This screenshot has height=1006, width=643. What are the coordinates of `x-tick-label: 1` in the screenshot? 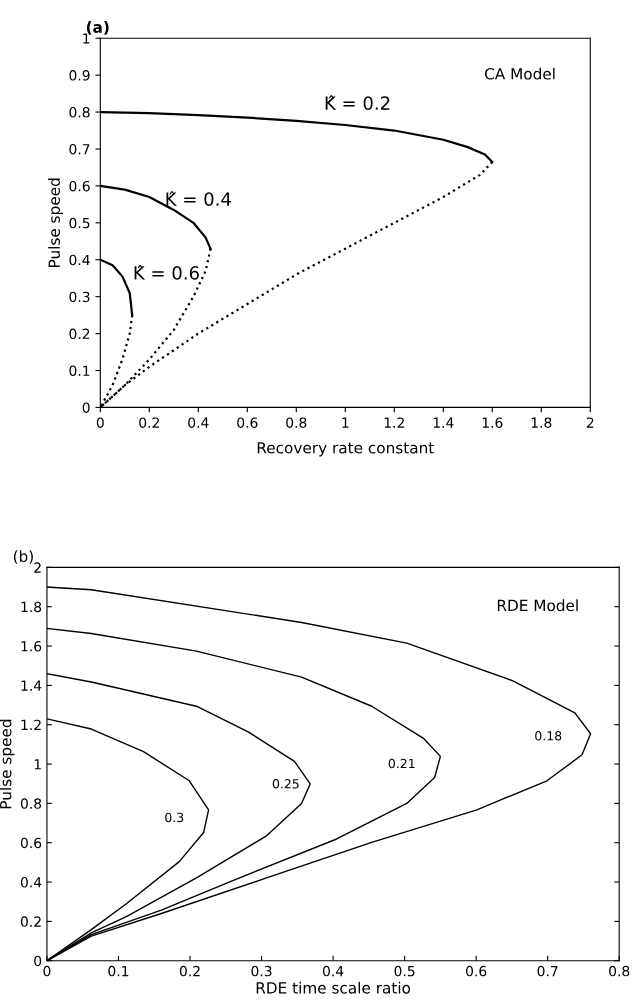 It's located at (345, 422).